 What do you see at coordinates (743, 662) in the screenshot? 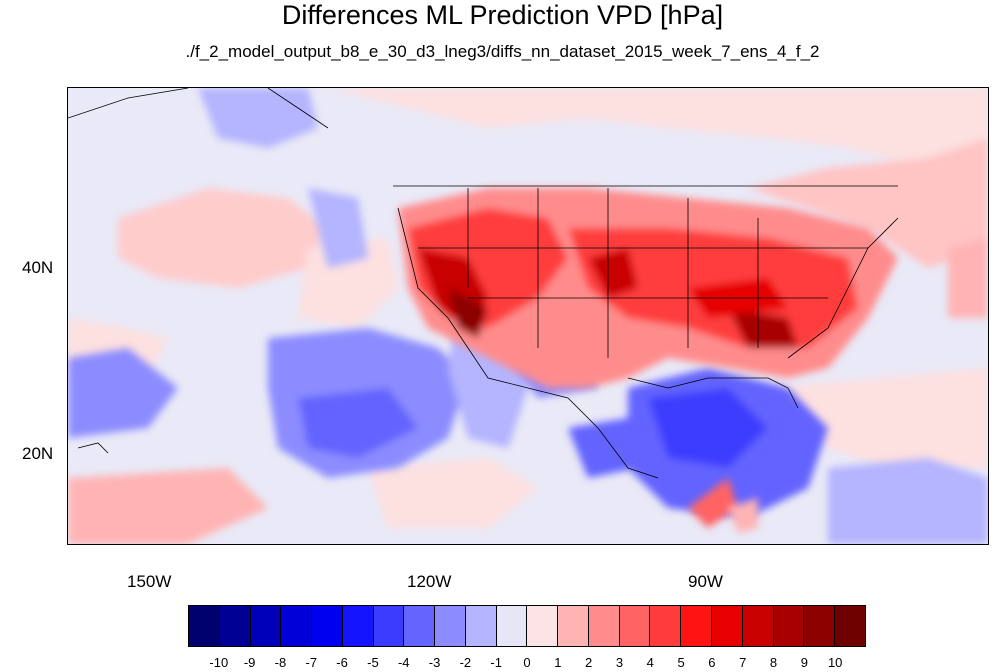
I see `colorbar-tick-label: 7` at bounding box center [743, 662].